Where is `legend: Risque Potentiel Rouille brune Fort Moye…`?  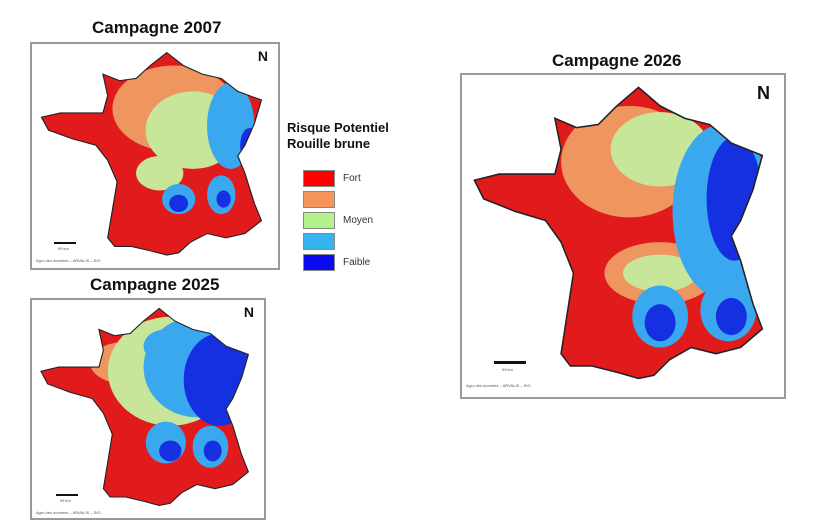 legend: Risque Potentiel Rouille brune Fort Moye… is located at coordinates (338, 196).